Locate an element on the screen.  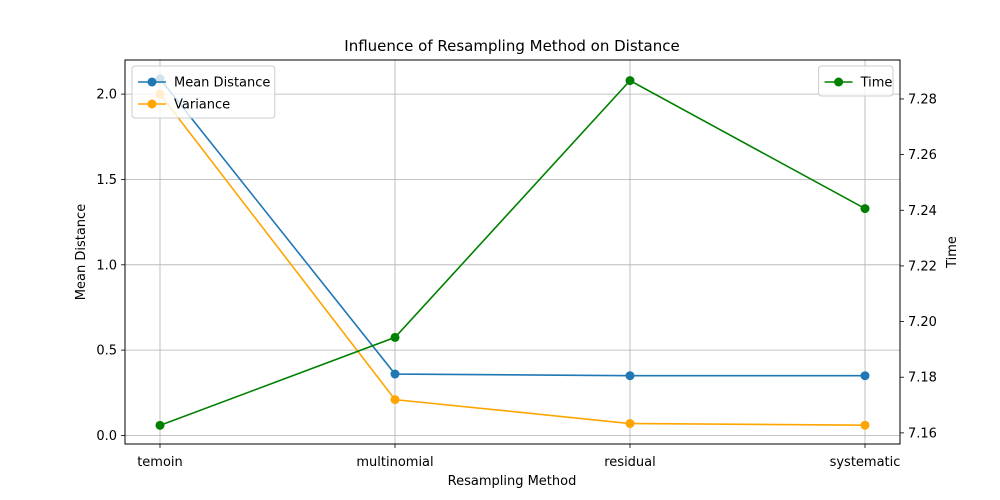
legend-marker-mean-distance is located at coordinates (152, 82).